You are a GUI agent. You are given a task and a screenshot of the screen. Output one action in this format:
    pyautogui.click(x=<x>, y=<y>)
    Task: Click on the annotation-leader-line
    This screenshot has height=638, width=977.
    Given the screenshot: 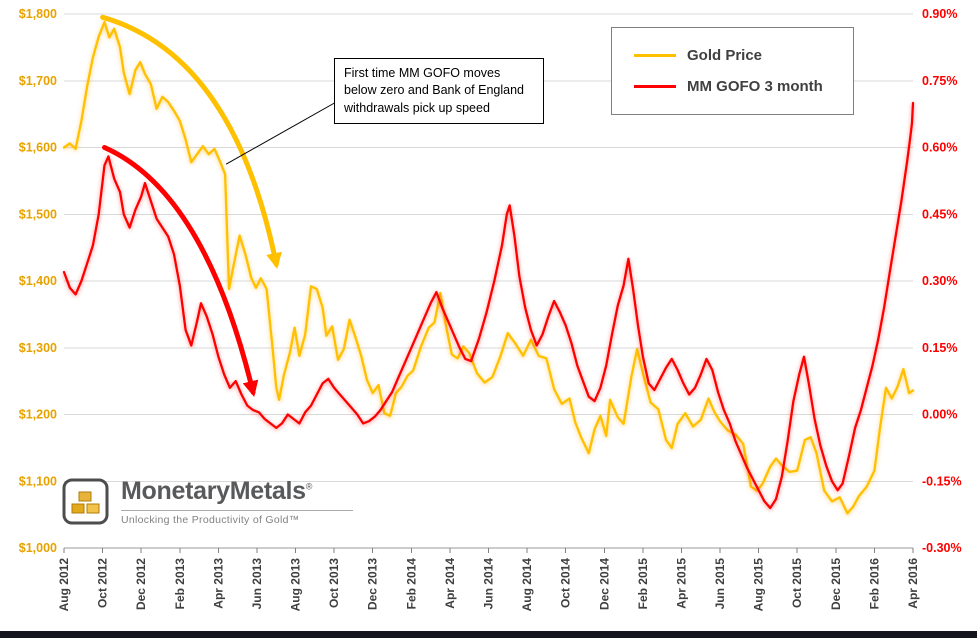 What is the action you would take?
    pyautogui.click(x=282, y=132)
    